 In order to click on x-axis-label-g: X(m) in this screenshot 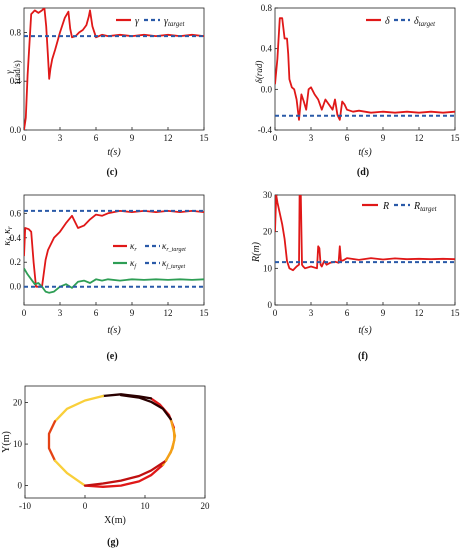, I will do `click(115, 520)`.